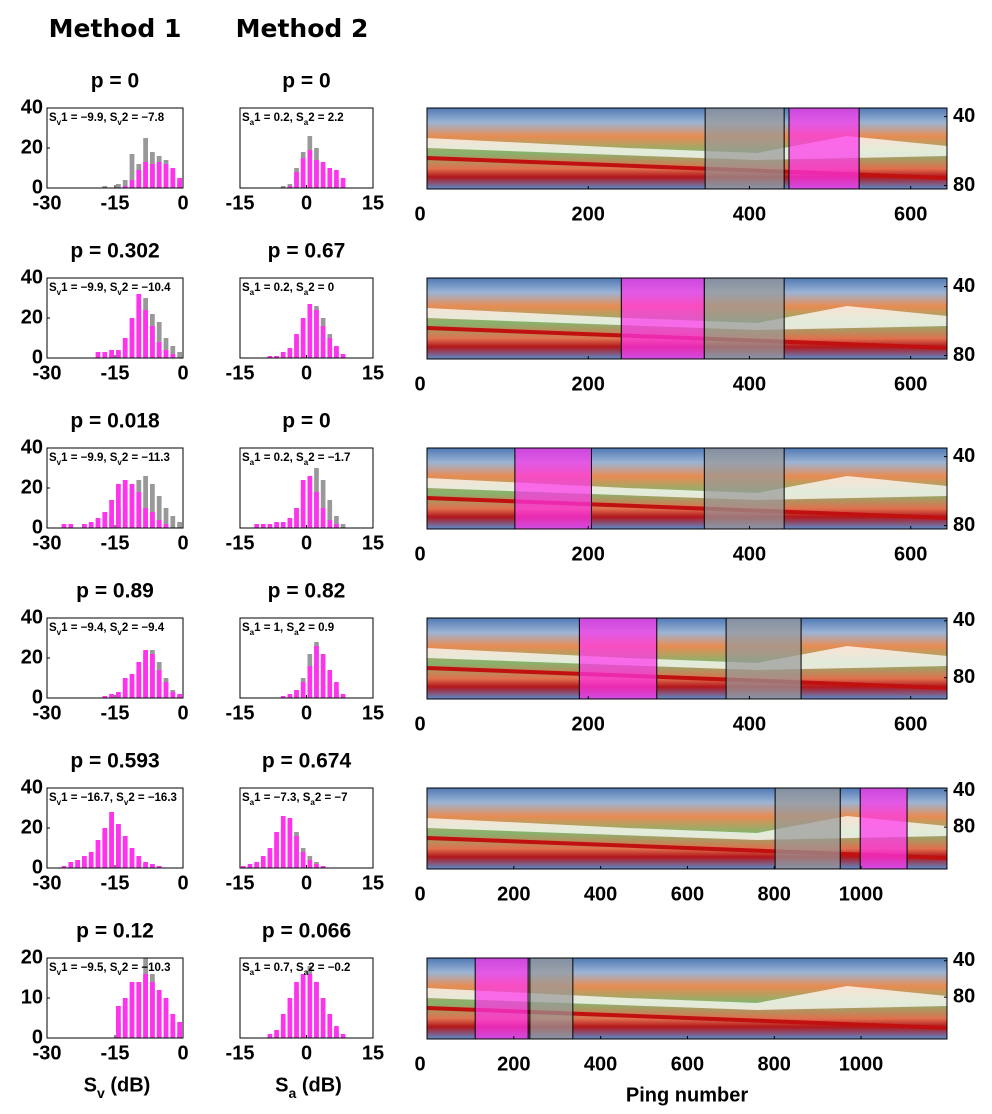 This screenshot has width=992, height=1114. What do you see at coordinates (115, 421) in the screenshot?
I see `panel-title: p = 0.018` at bounding box center [115, 421].